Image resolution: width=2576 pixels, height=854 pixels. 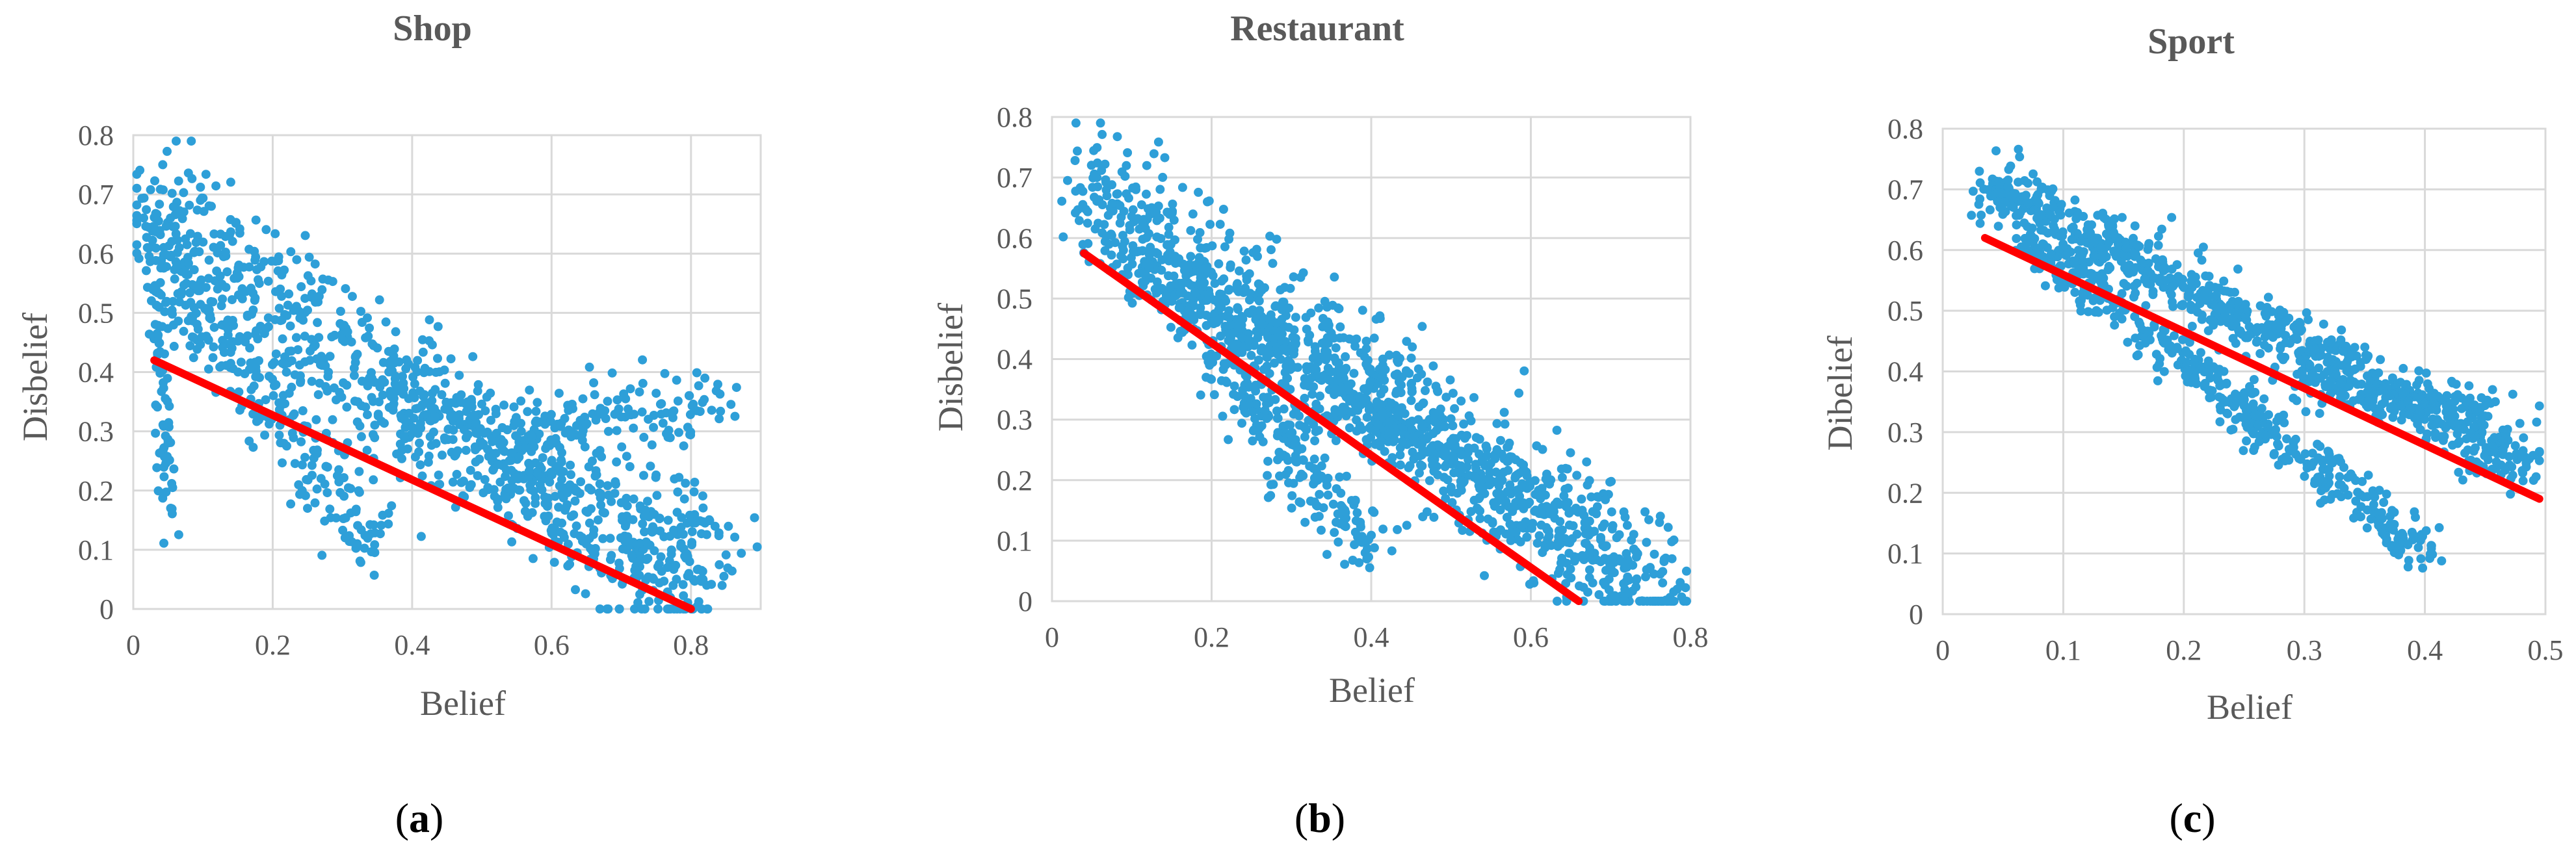 I want to click on y-tick-label: 0.6, so click(x=1905, y=250).